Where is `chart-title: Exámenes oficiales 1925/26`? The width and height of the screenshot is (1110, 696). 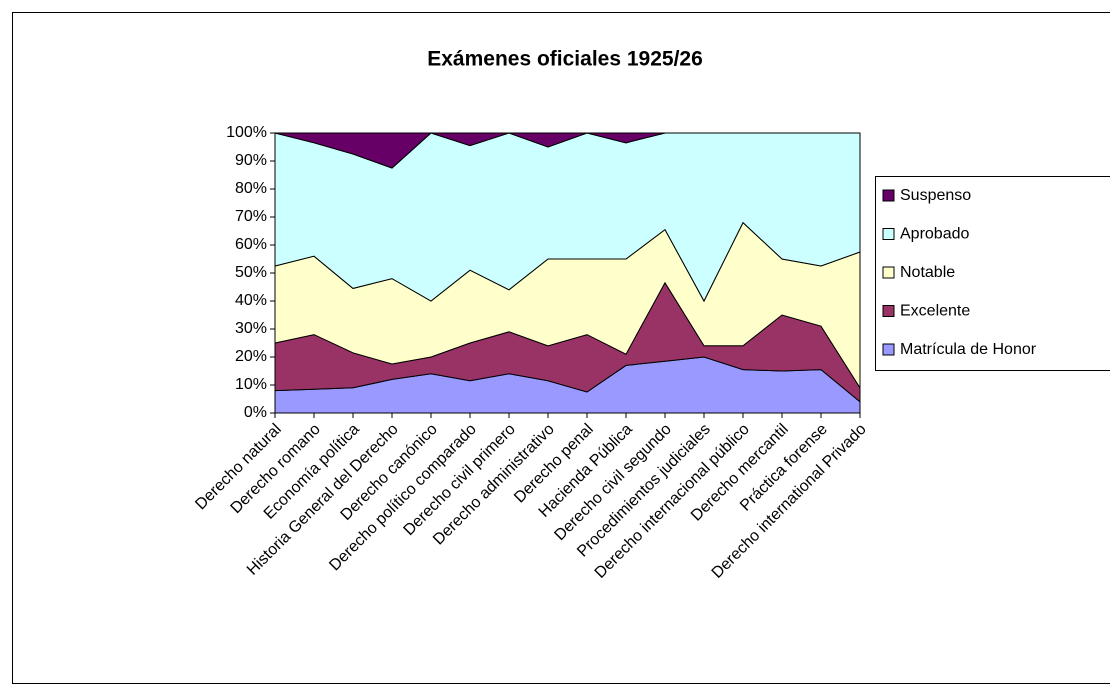
chart-title: Exámenes oficiales 1925/26 is located at coordinates (565, 59).